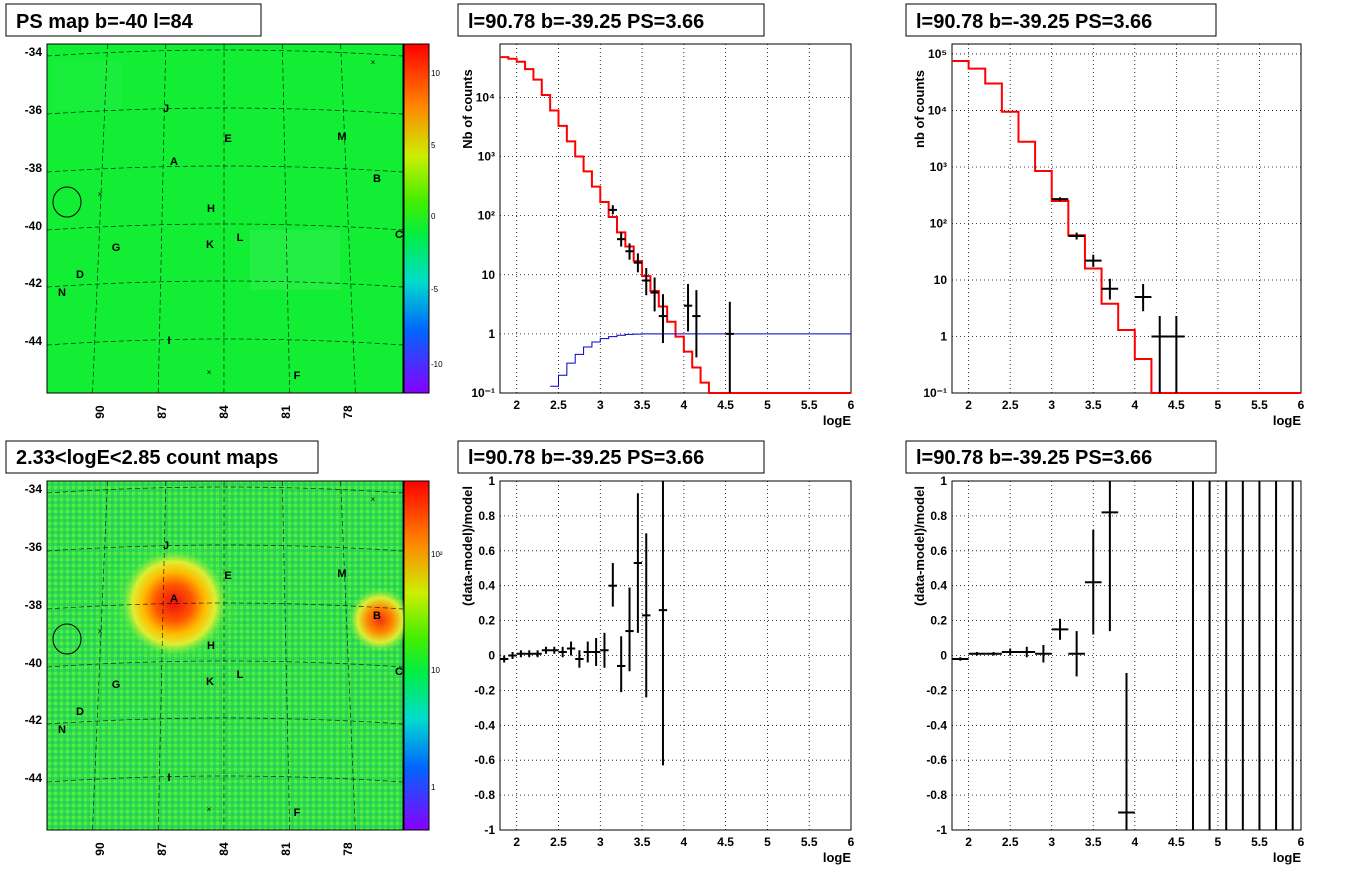  I want to click on map-bottom-palette-ticks: 10² 10 1, so click(437, 671).